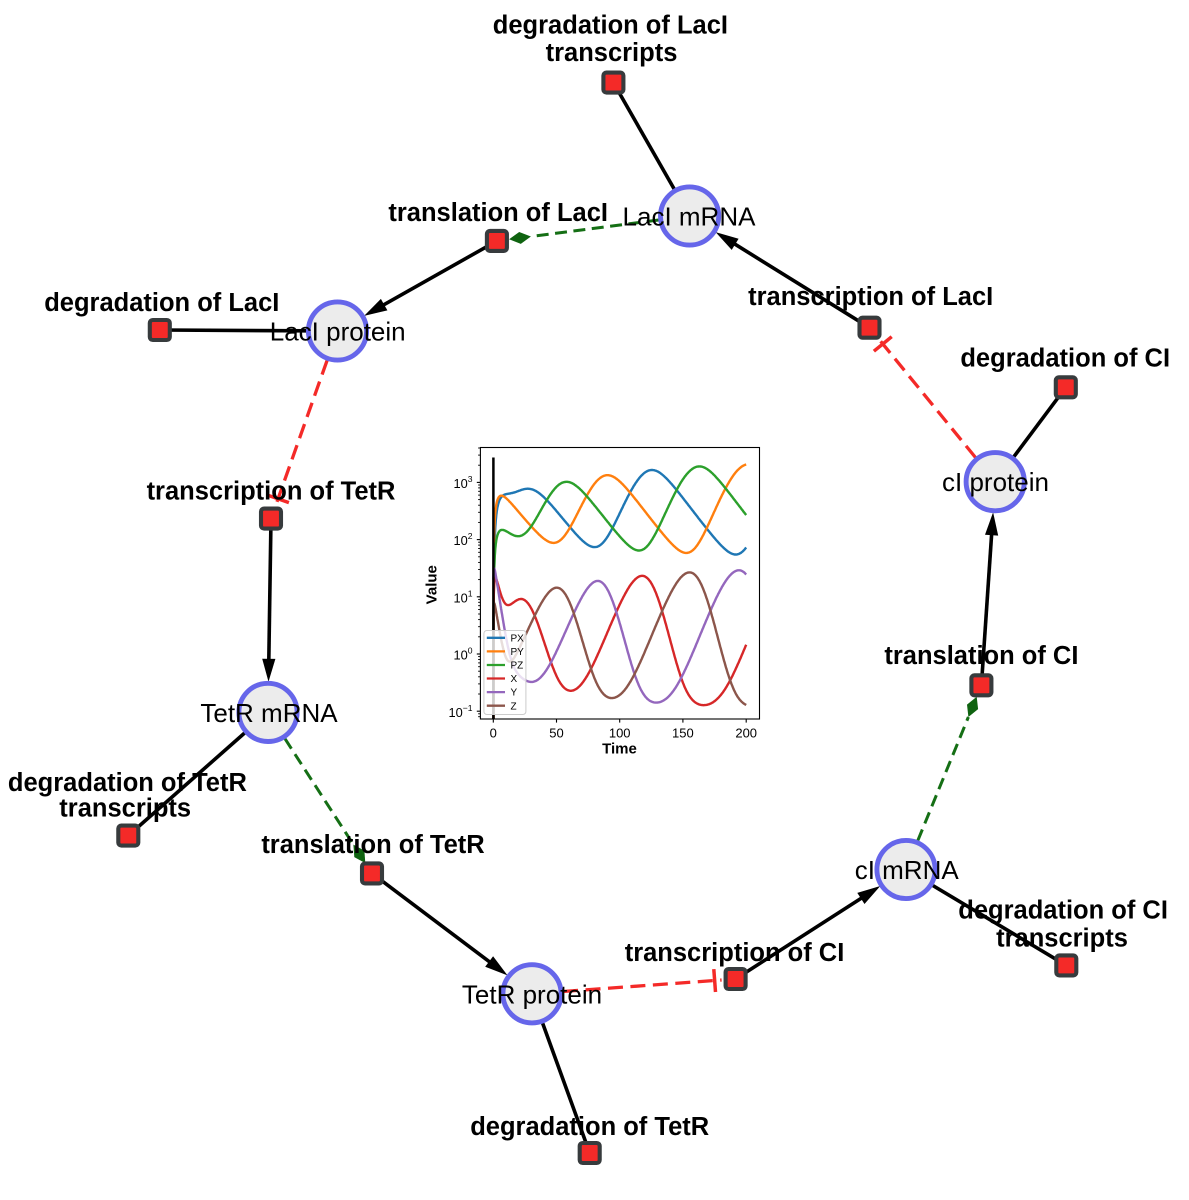  Describe the element at coordinates (271, 491) in the screenshot. I see `svg-text: transcription of TetR` at that location.